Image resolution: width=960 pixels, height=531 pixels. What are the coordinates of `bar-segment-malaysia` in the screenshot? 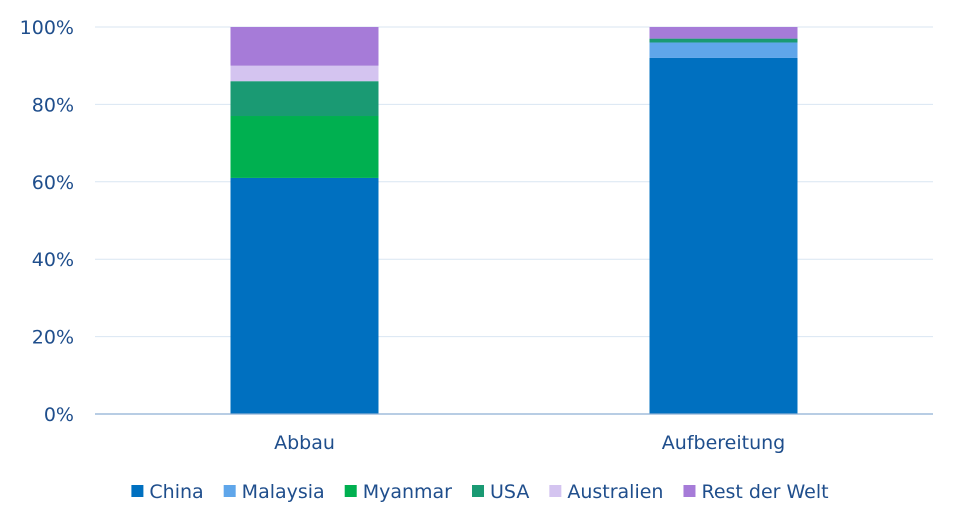 It's located at (723, 50).